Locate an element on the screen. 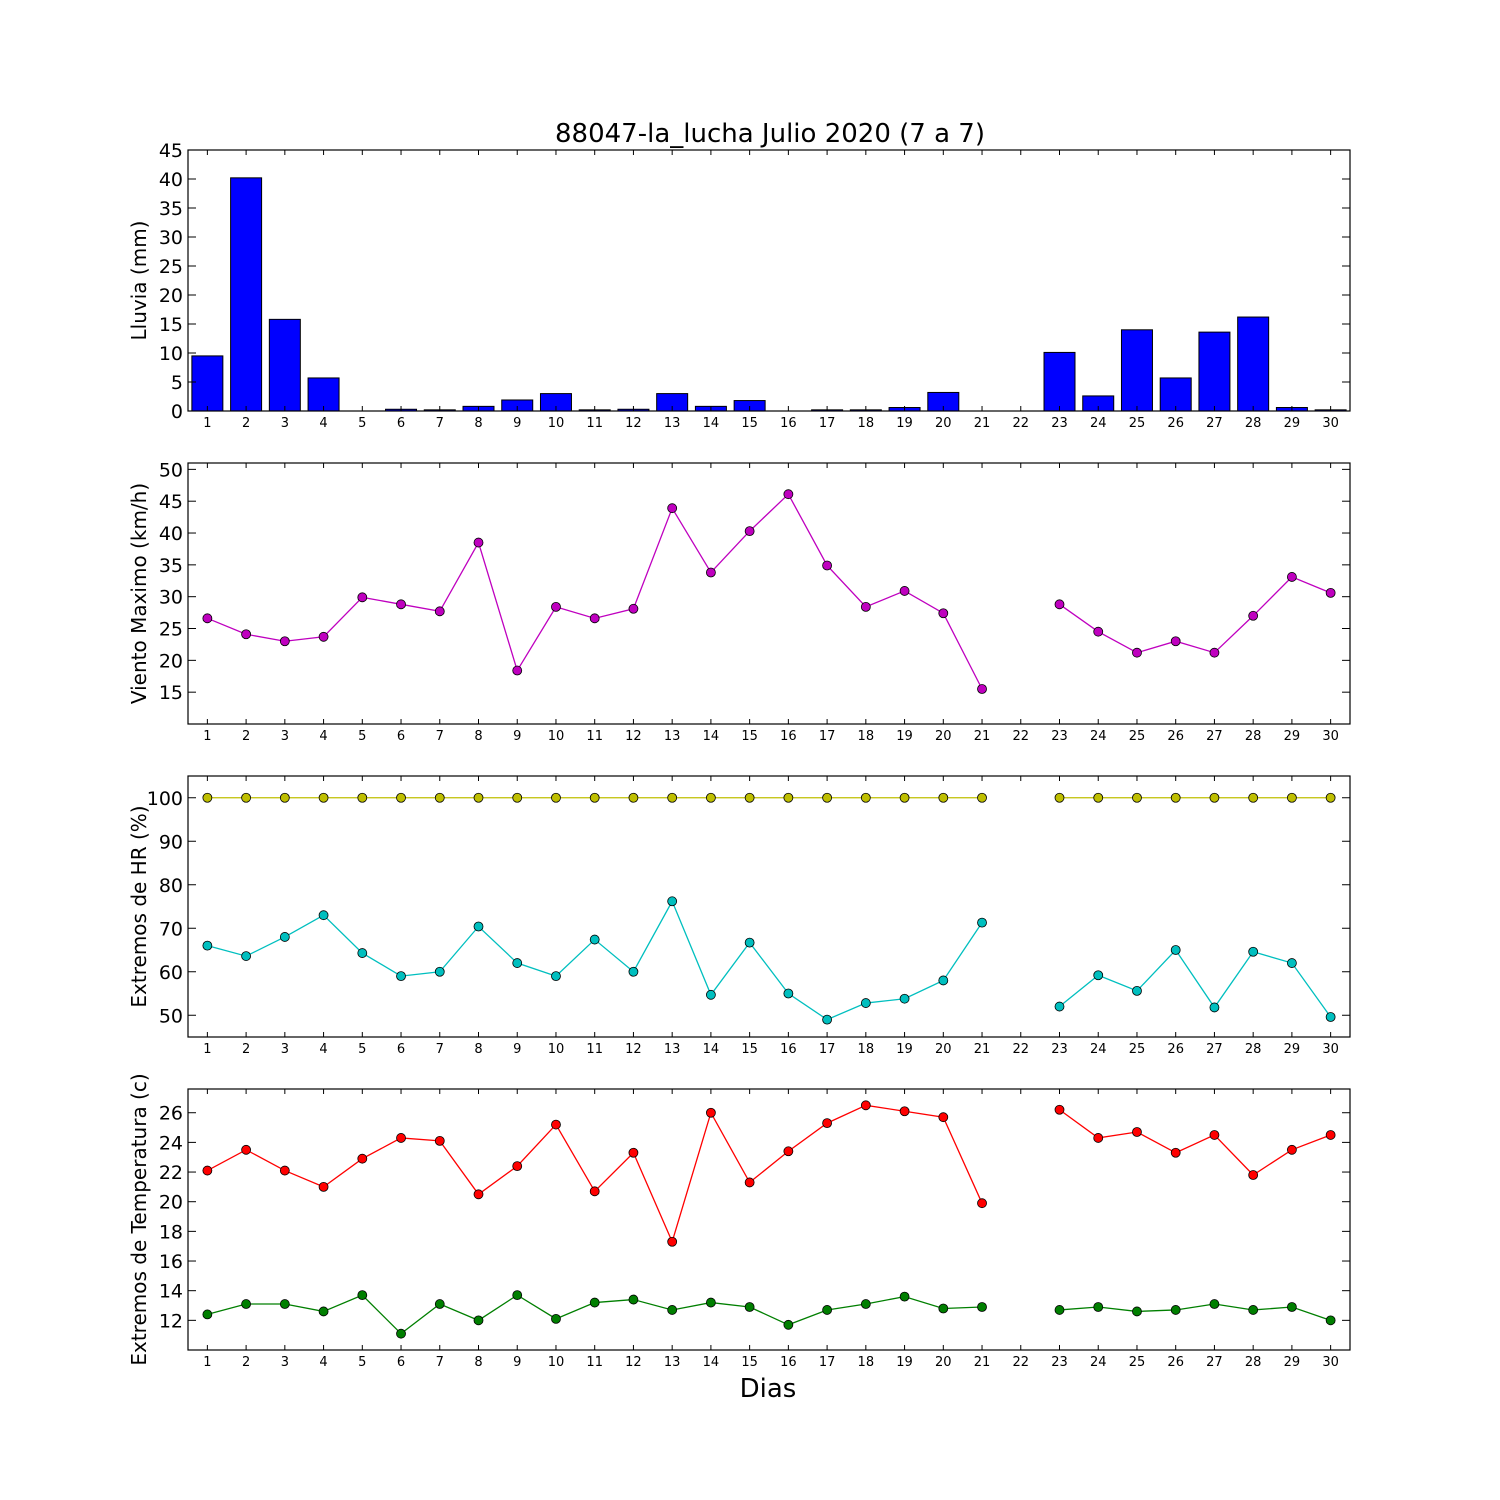  y-axis-label: Extremos de Temperatura (c) is located at coordinates (139, 1219).